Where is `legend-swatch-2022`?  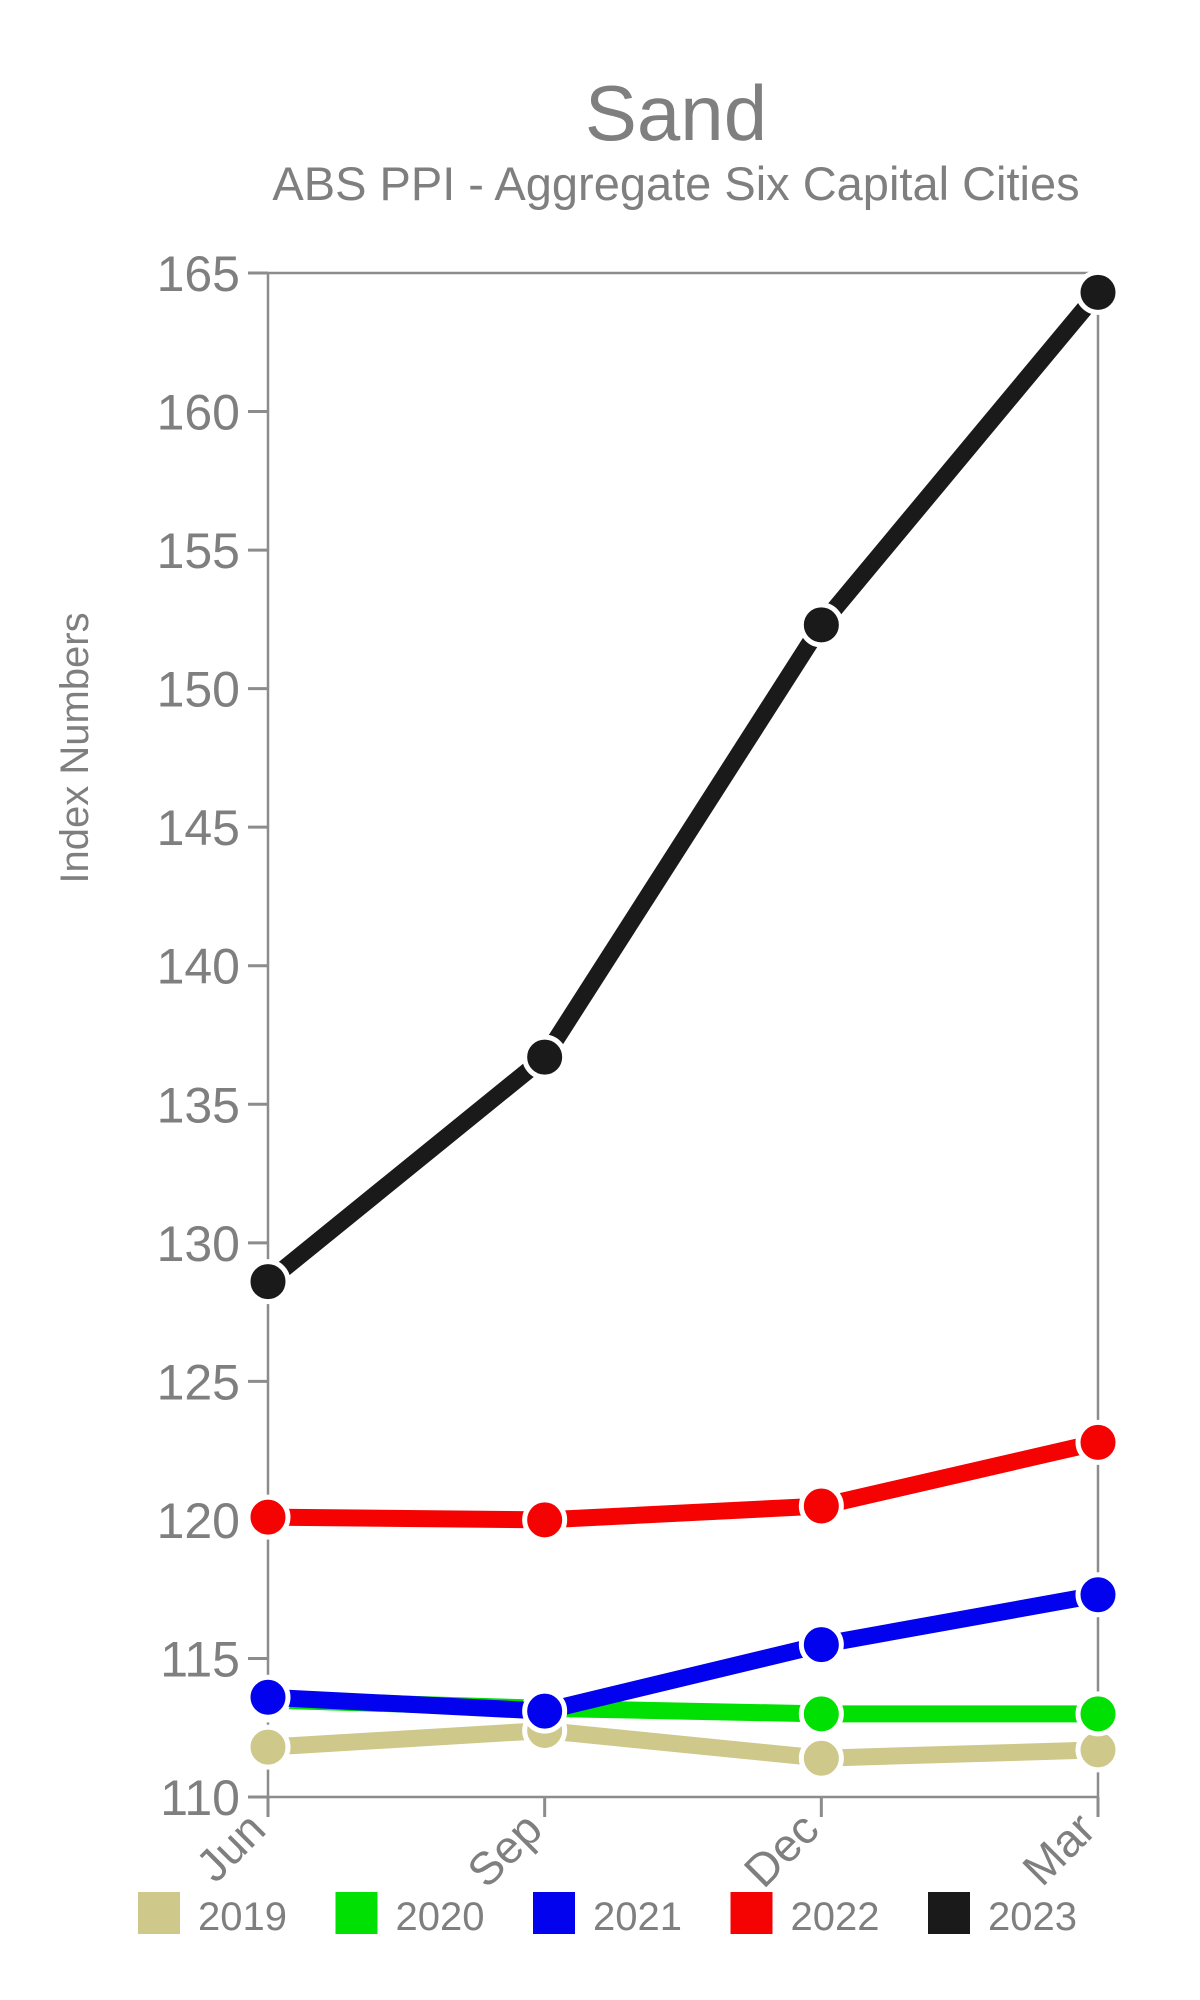 legend-swatch-2022 is located at coordinates (751, 1913).